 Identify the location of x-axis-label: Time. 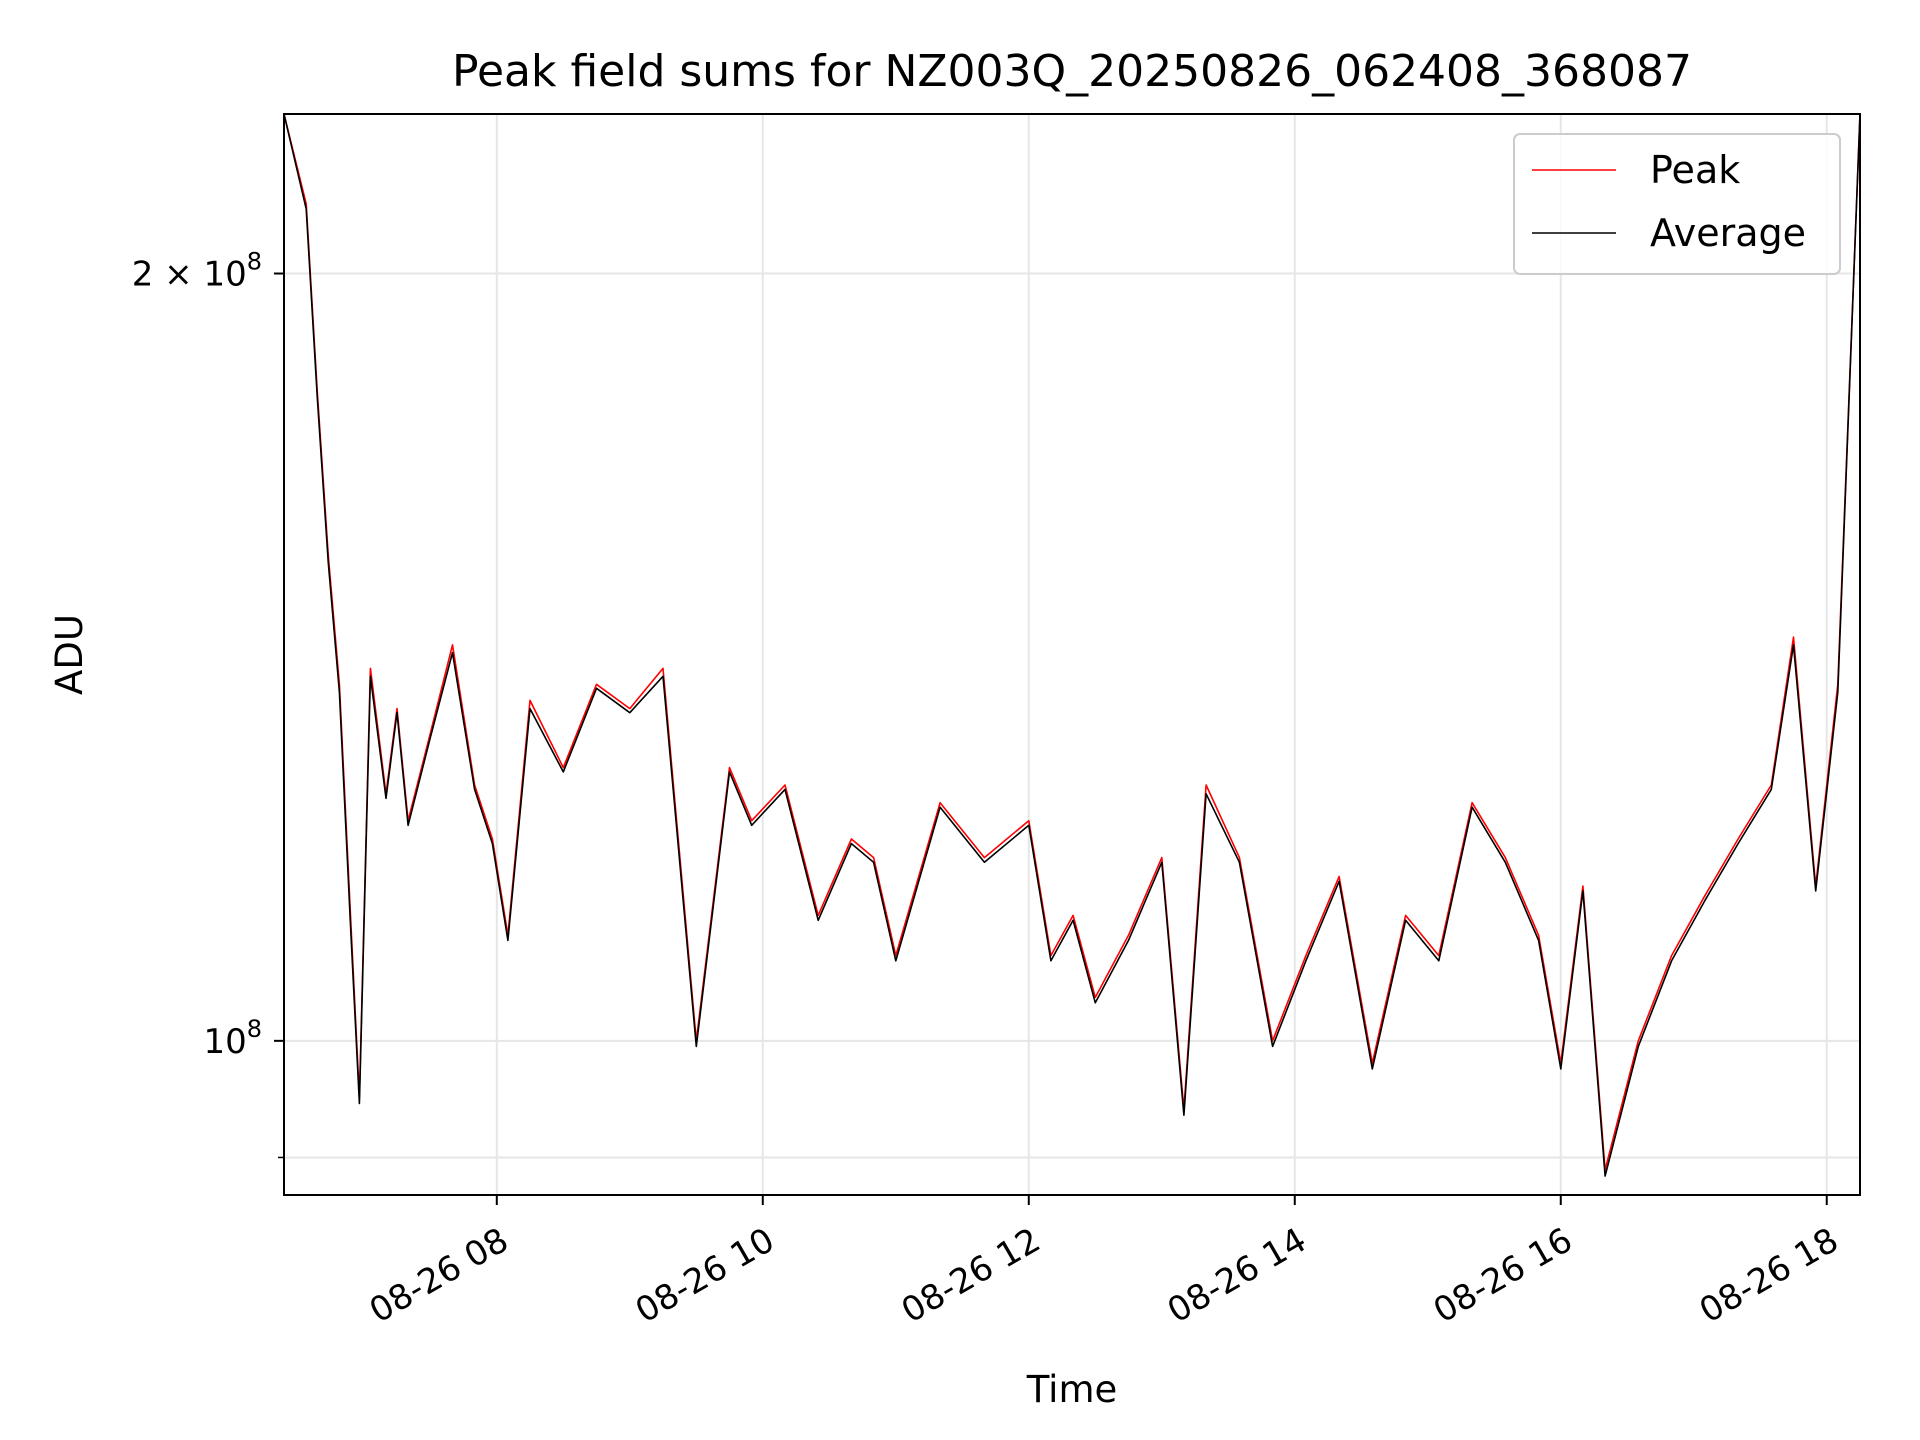
(1072, 1389).